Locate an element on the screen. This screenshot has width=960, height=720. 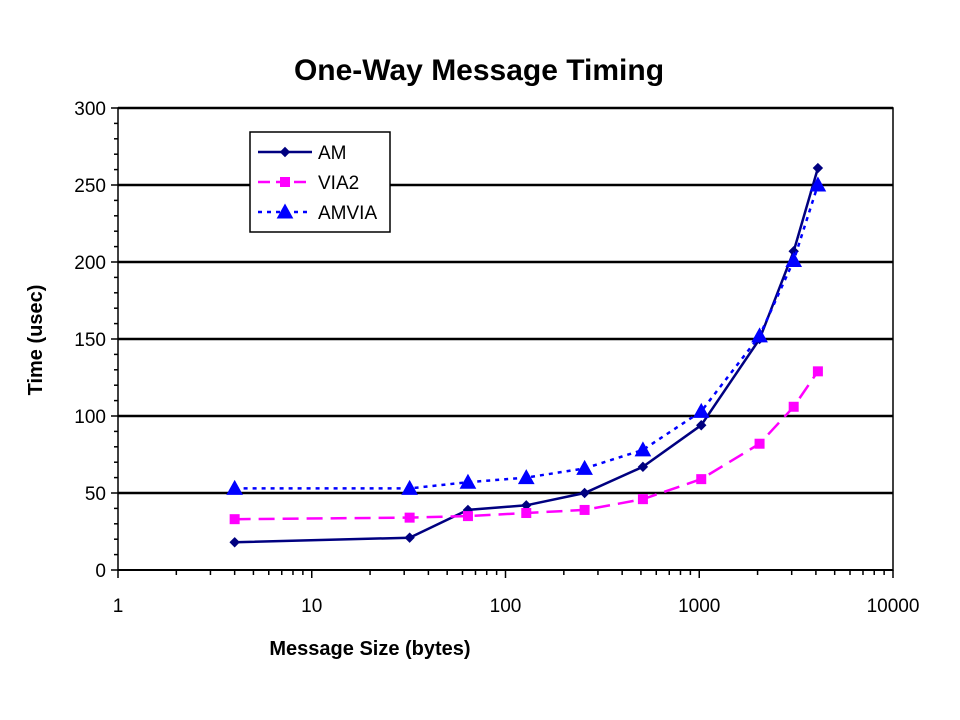
y-tick-label: 0 is located at coordinates (100, 571).